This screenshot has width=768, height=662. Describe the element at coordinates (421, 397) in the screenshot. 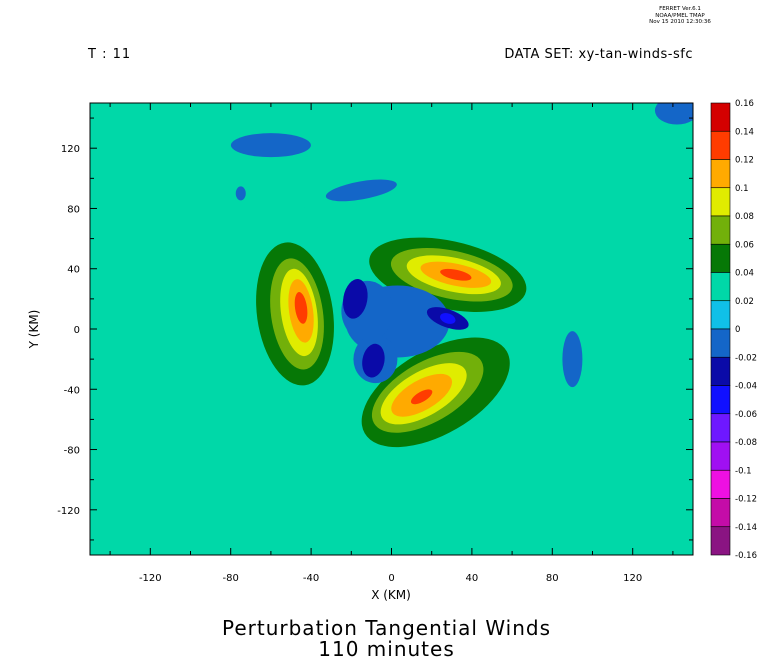

I see `lobe-south-max` at that location.